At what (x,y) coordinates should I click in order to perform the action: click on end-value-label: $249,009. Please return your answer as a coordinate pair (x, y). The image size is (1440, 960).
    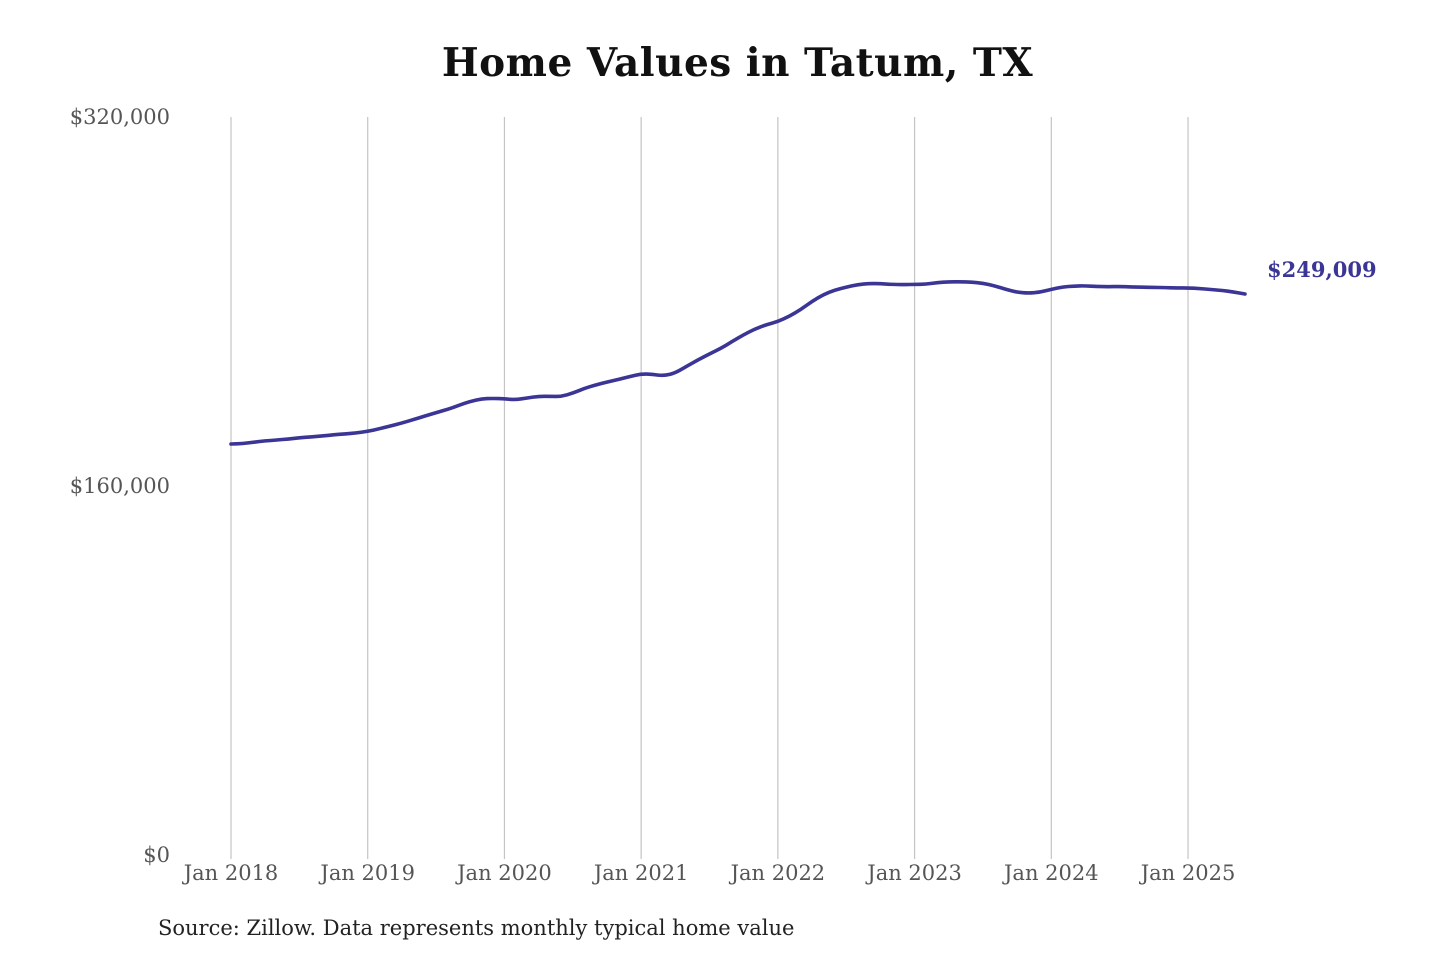
    Looking at the image, I should click on (1322, 269).